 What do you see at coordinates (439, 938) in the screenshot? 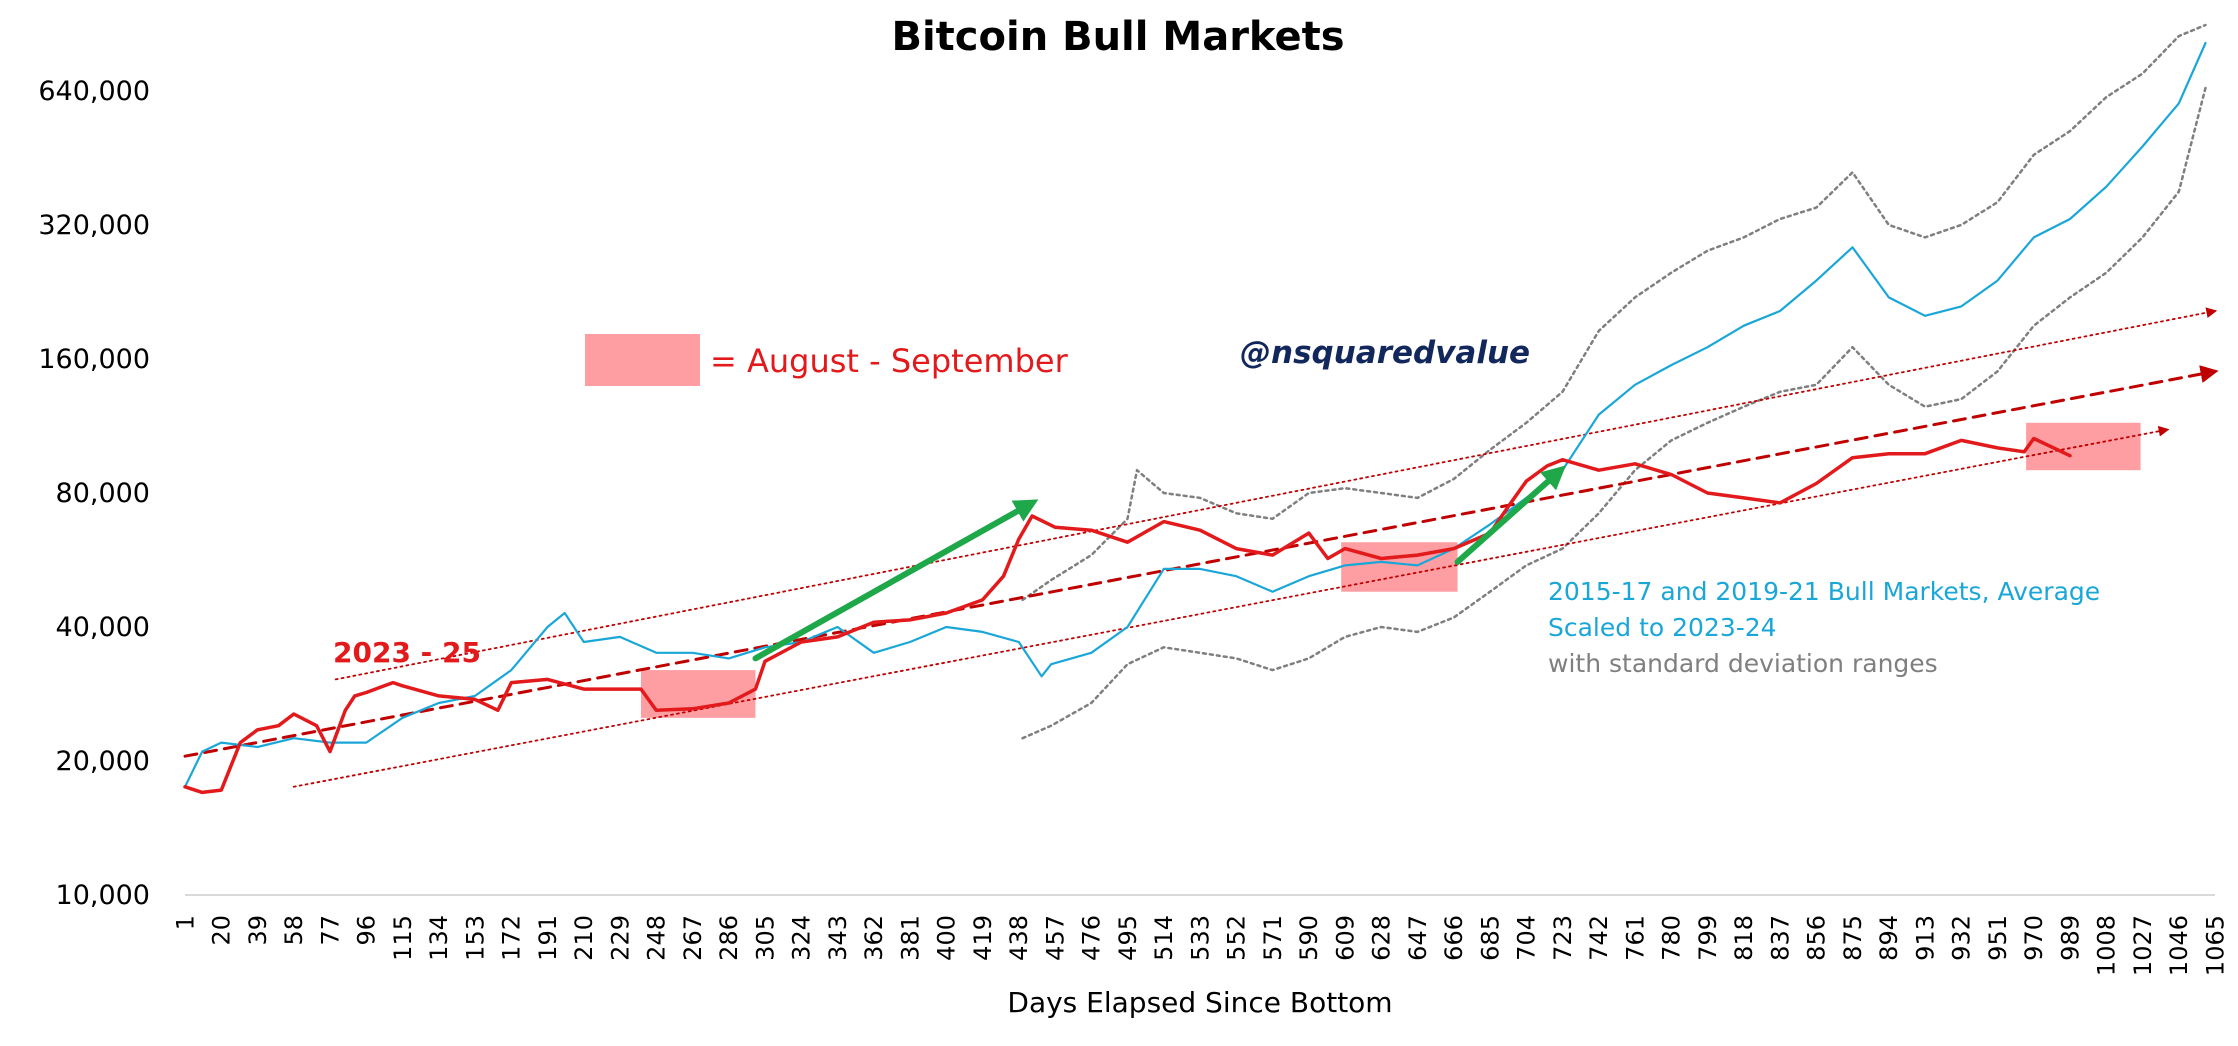
I see `x-tick-label: 134` at bounding box center [439, 938].